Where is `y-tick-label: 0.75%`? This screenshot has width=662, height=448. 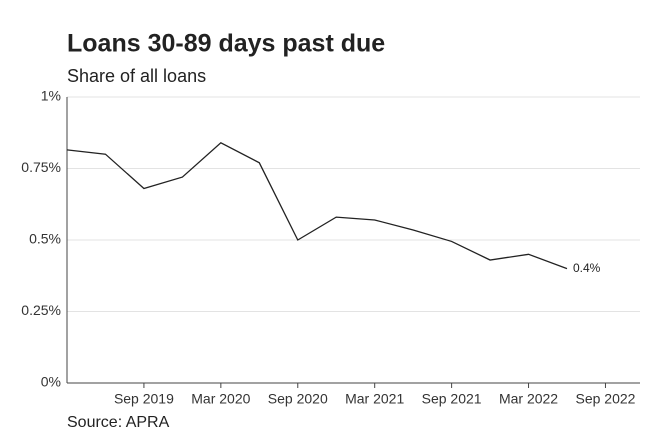 y-tick-label: 0.75% is located at coordinates (41, 167).